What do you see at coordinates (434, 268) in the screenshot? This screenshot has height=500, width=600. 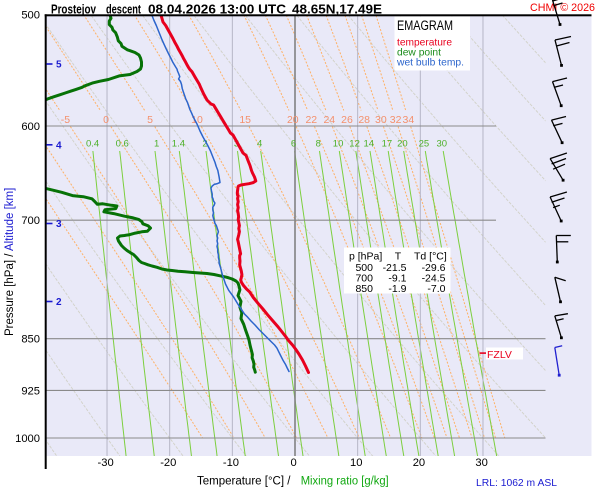 I see `svg-text: -29.6` at bounding box center [434, 268].